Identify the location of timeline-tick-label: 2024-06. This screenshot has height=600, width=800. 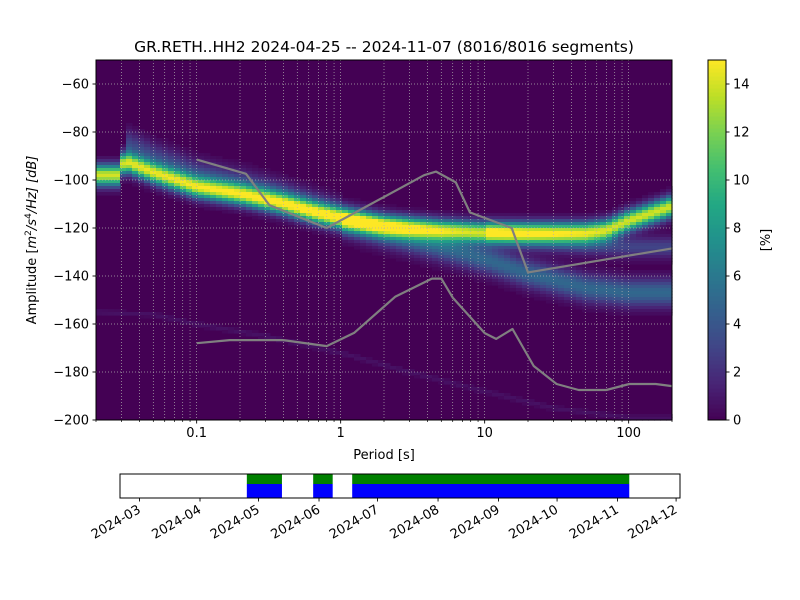
(295, 522).